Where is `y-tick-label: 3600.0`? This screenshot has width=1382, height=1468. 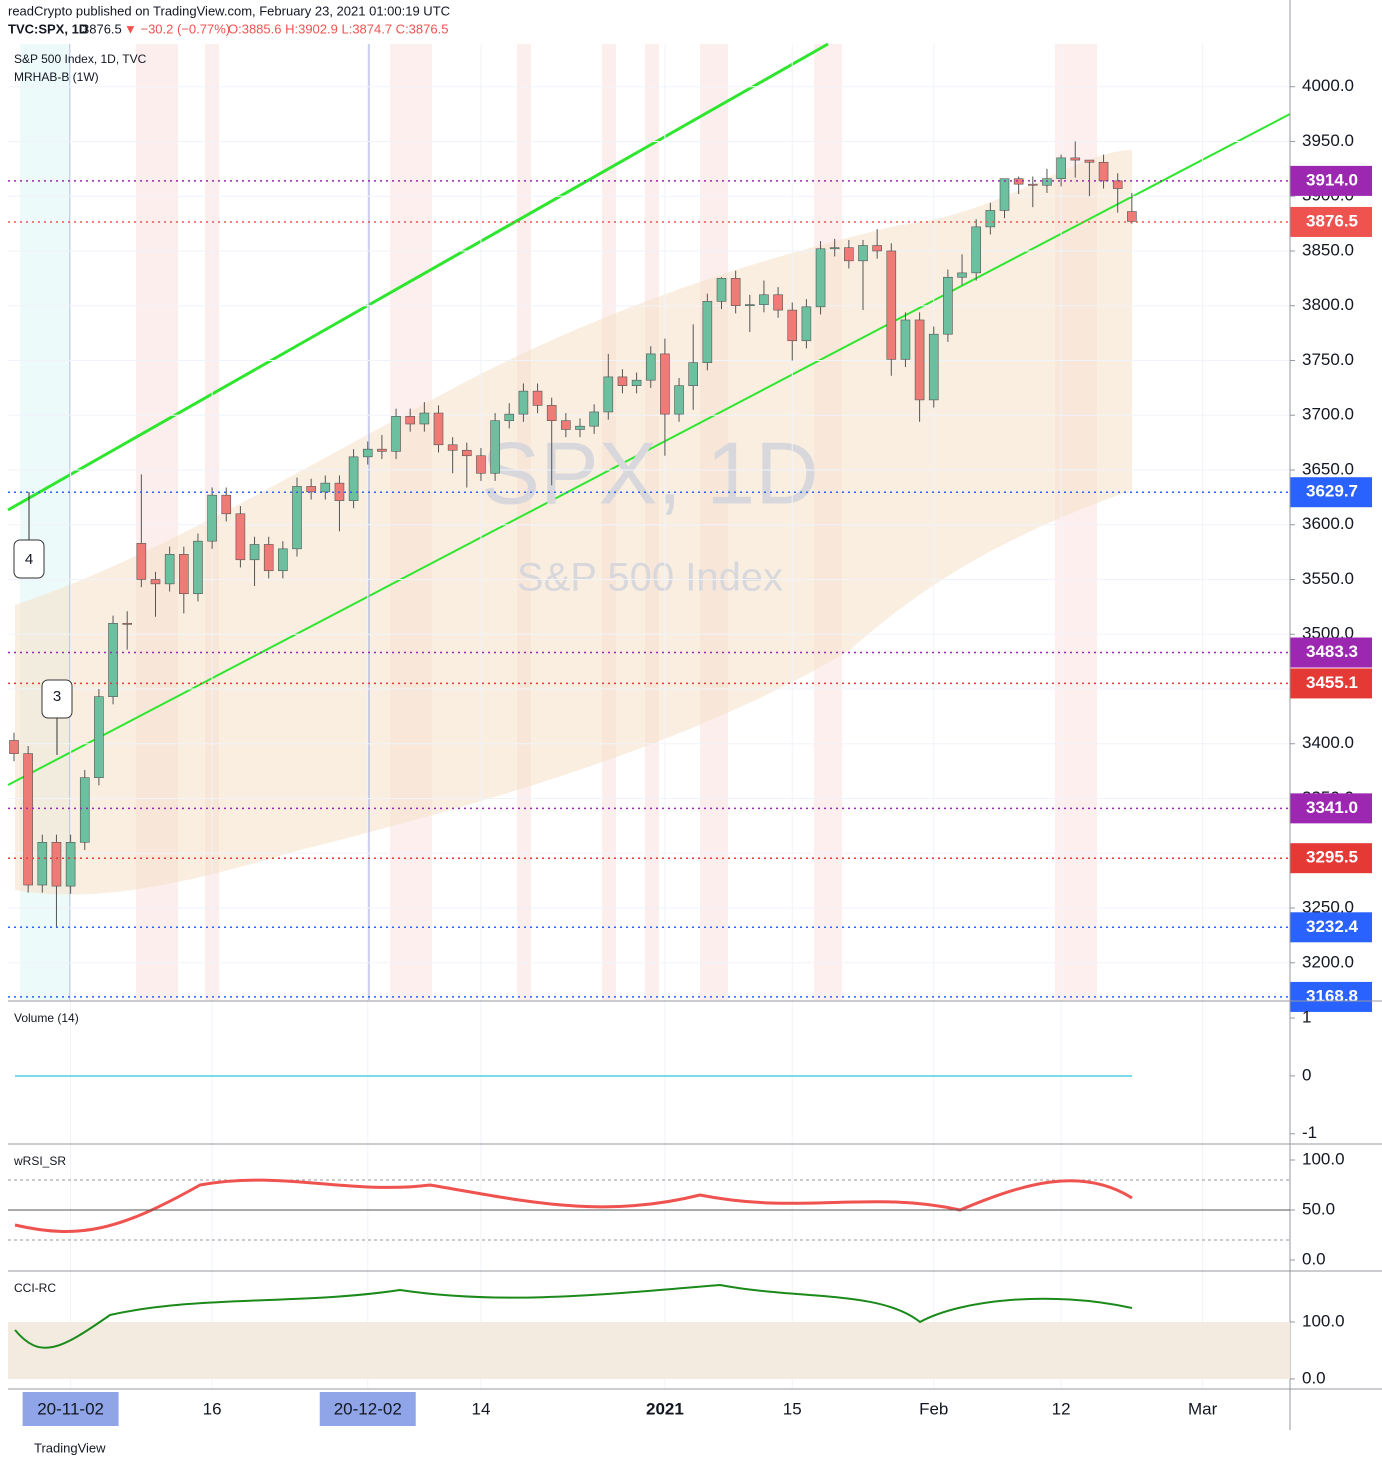
y-tick-label: 3600.0 is located at coordinates (1328, 523).